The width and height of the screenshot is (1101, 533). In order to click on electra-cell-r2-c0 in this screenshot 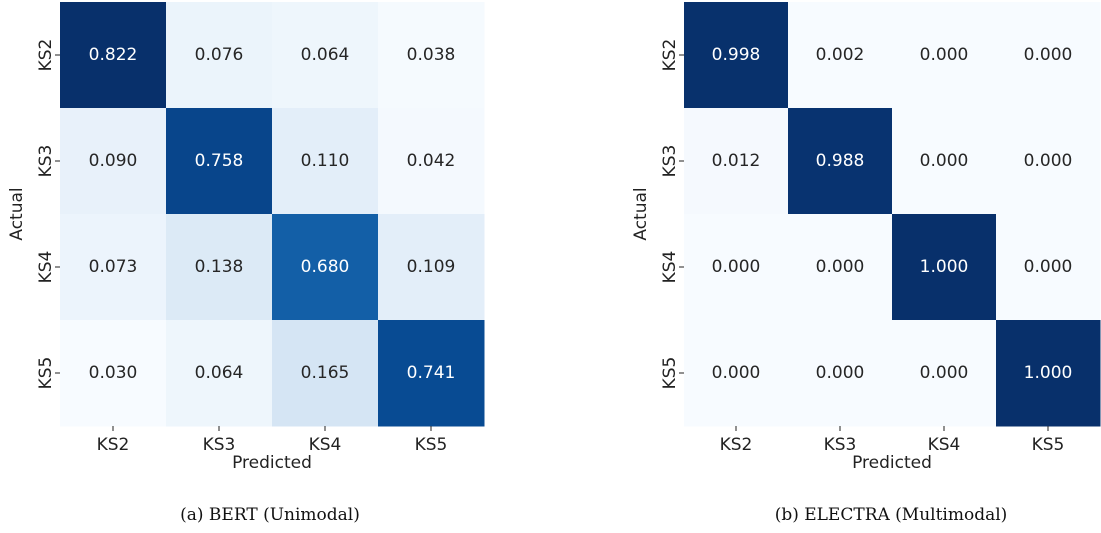, I will do `click(736, 267)`.